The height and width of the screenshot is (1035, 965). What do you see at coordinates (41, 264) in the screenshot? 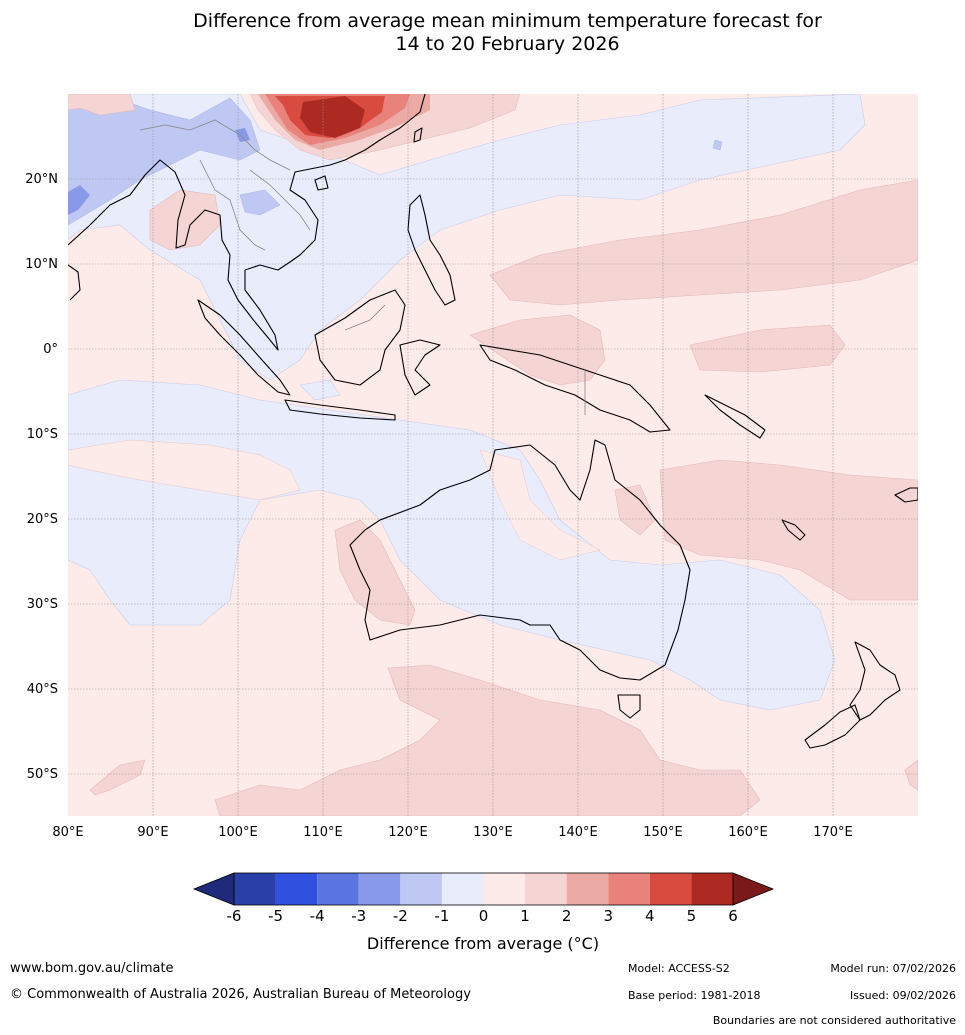
I see `lat-label-10n: 10°N` at bounding box center [41, 264].